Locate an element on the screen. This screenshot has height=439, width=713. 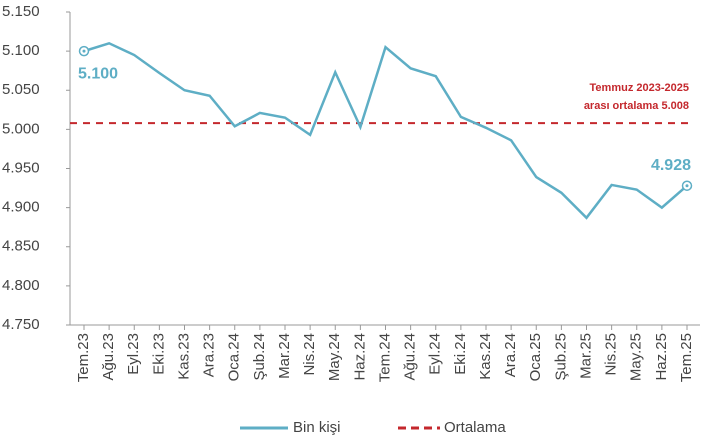
x-tick-label: Eki.24 is located at coordinates (460, 354).